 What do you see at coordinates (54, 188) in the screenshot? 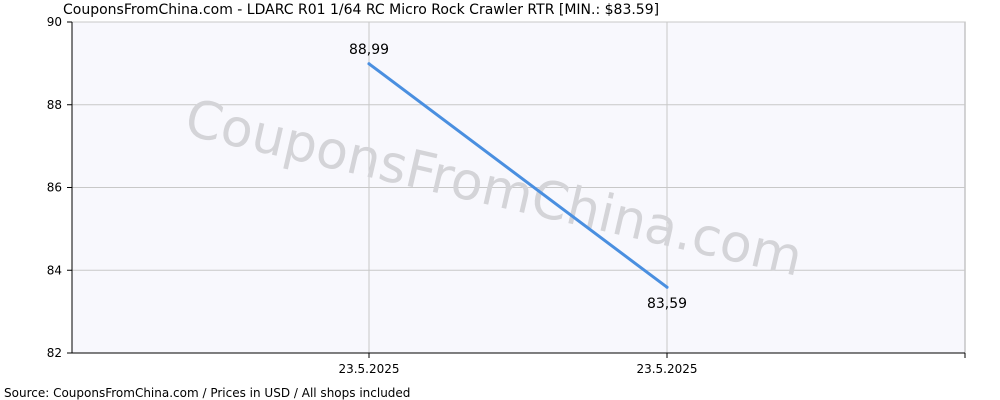
I see `y-tick-label: 86` at bounding box center [54, 188].